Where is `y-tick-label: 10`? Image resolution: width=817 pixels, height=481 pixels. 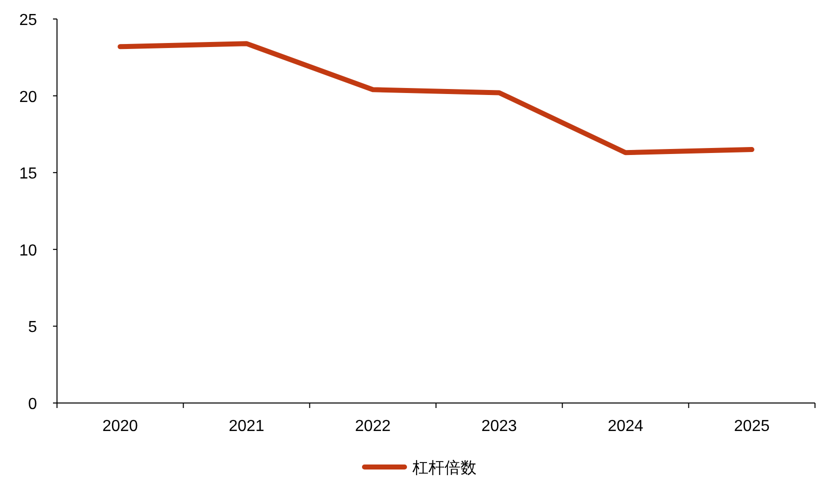 y-tick-label: 10 is located at coordinates (28, 251).